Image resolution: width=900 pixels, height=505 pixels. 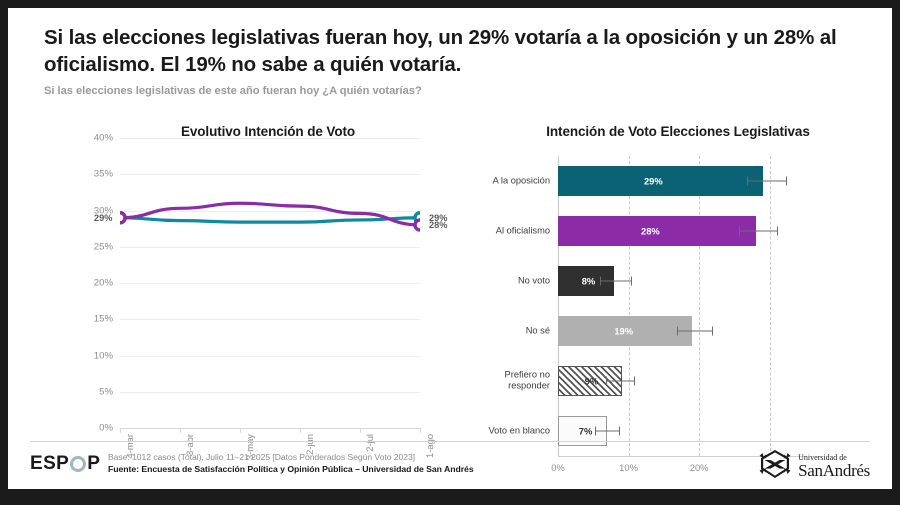 I want to click on bar-row: A la oposición 29%, so click(x=649, y=181).